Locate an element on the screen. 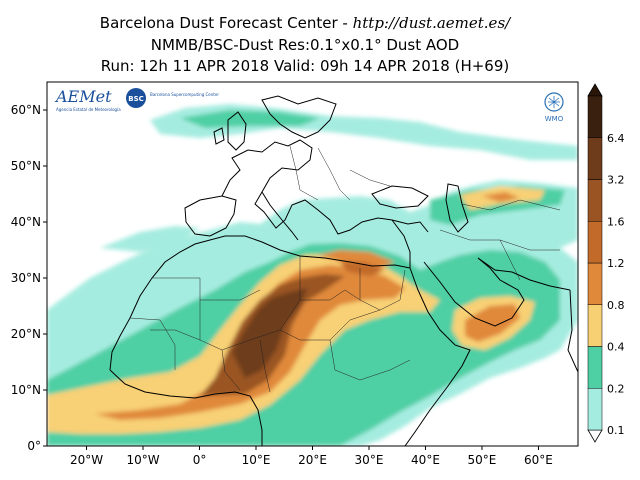 Image resolution: width=640 pixels, height=480 pixels. colorbar-label: 0.1 is located at coordinates (616, 430).